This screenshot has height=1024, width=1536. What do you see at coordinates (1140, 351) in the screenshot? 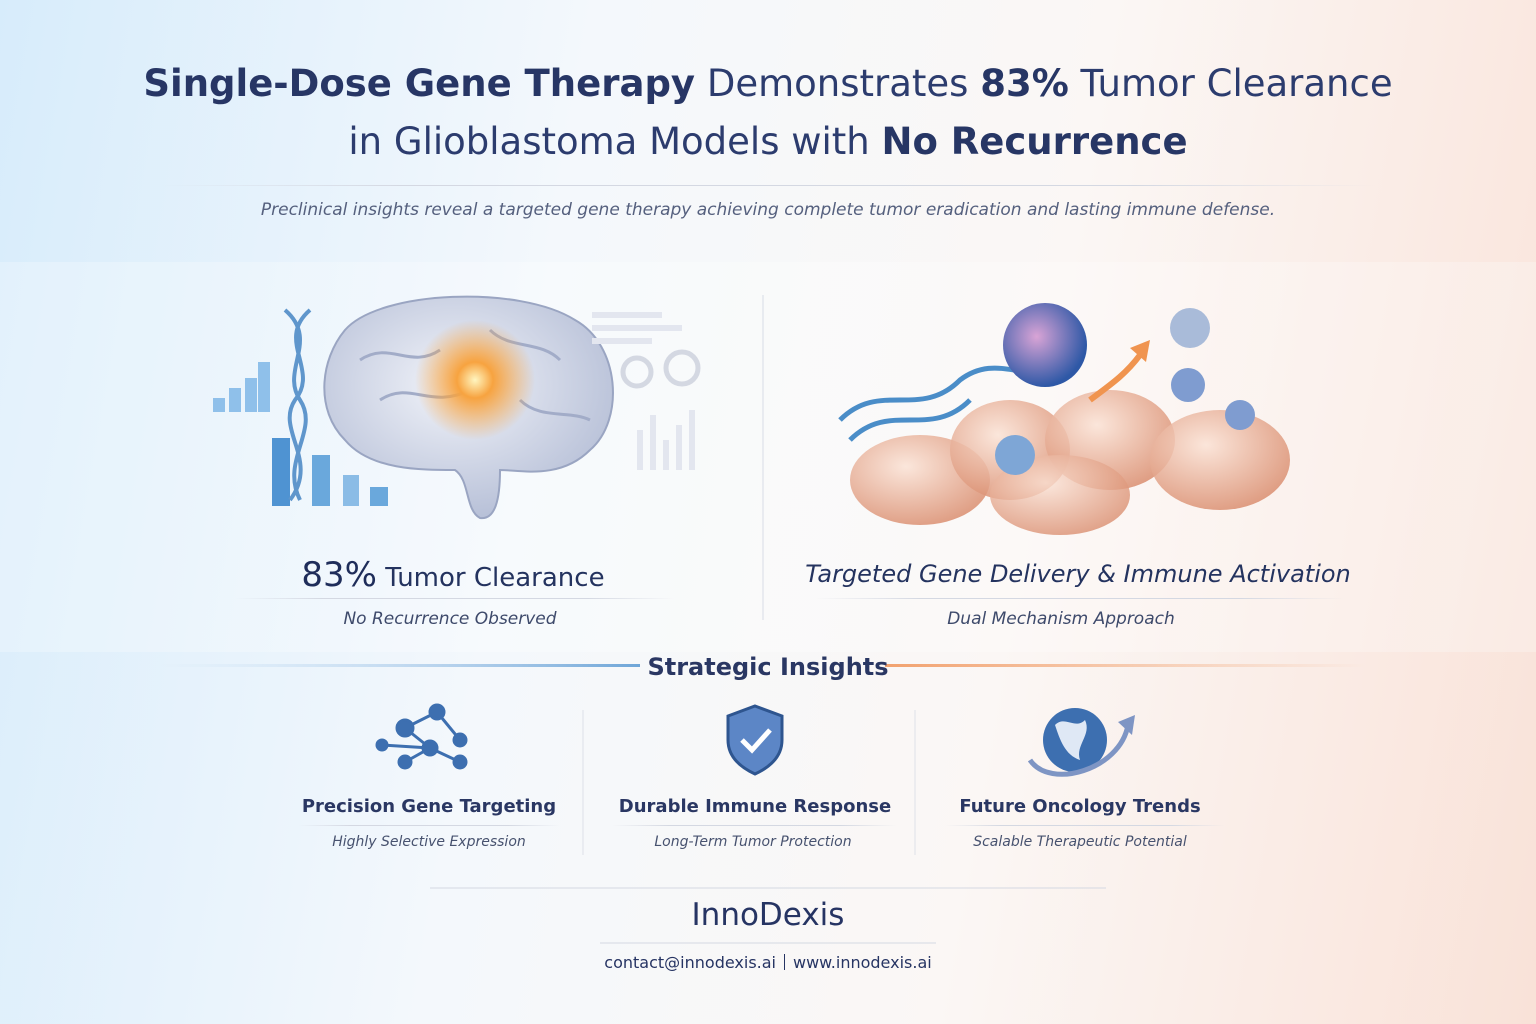
I see `arrow-head` at bounding box center [1140, 351].